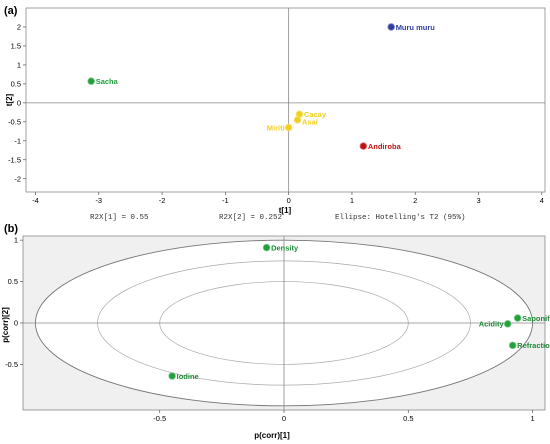 The height and width of the screenshot is (444, 550). What do you see at coordinates (363, 146) in the screenshot?
I see `data-point-andiroba` at bounding box center [363, 146].